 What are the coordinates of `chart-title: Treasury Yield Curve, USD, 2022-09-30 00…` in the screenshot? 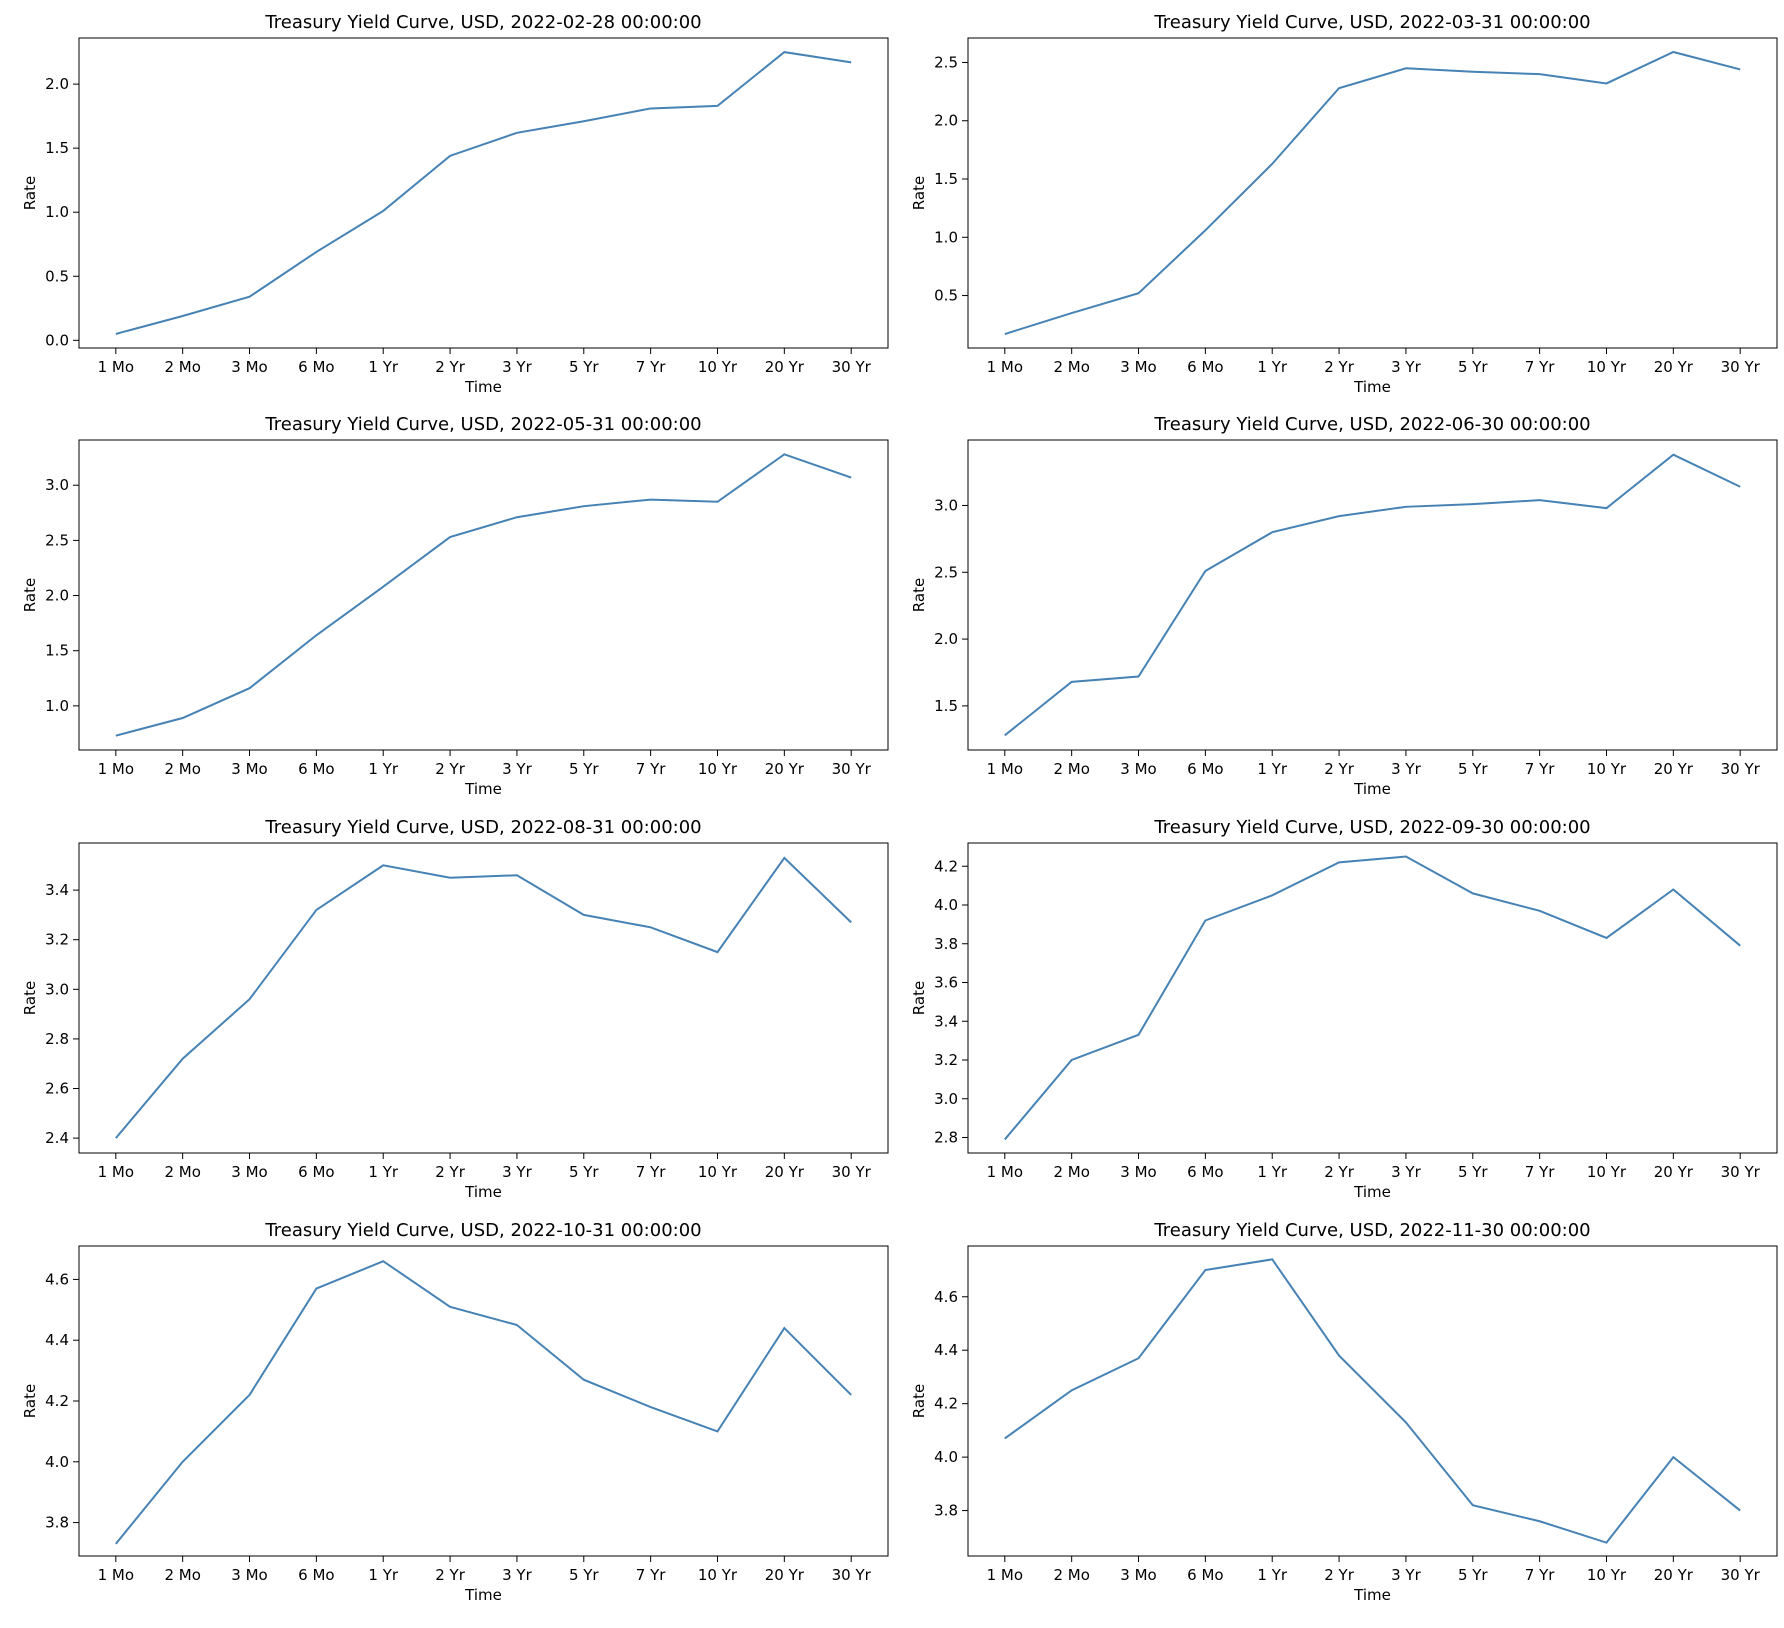 It's located at (1371, 827).